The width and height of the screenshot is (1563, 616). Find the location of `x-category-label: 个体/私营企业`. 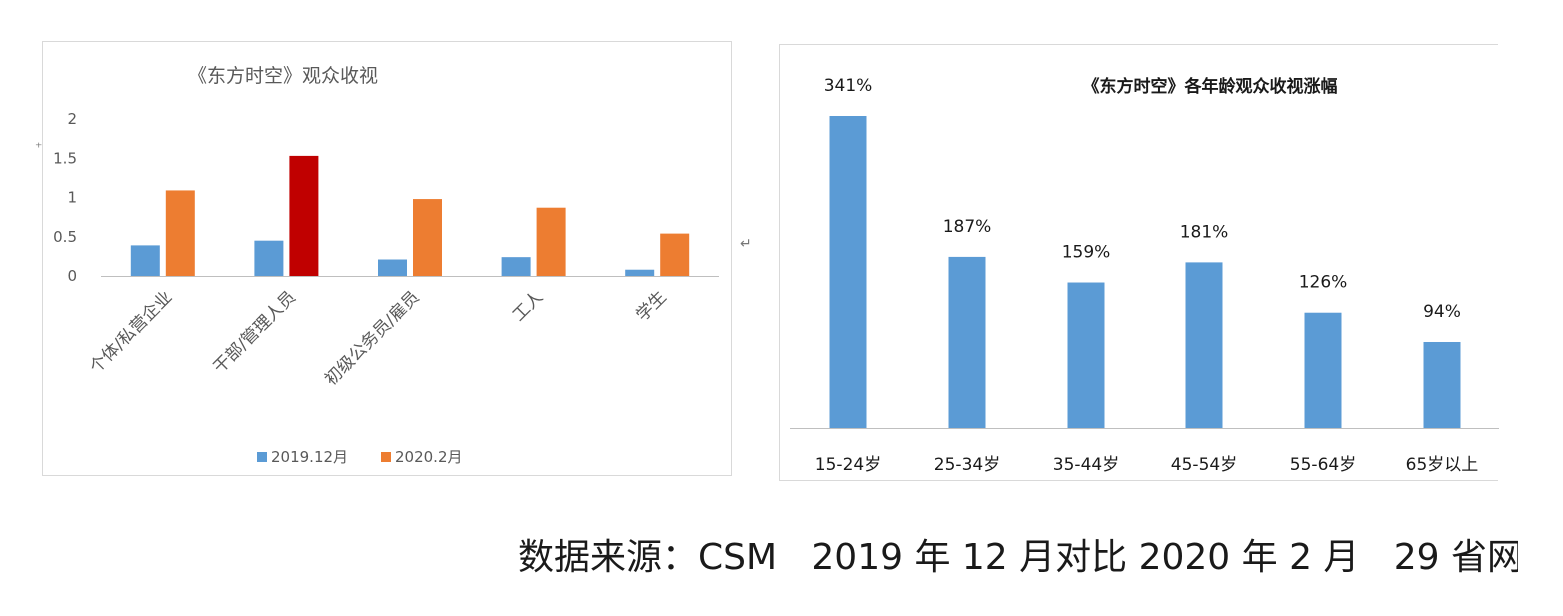

x-category-label: 个体/私营企业 is located at coordinates (131, 332).